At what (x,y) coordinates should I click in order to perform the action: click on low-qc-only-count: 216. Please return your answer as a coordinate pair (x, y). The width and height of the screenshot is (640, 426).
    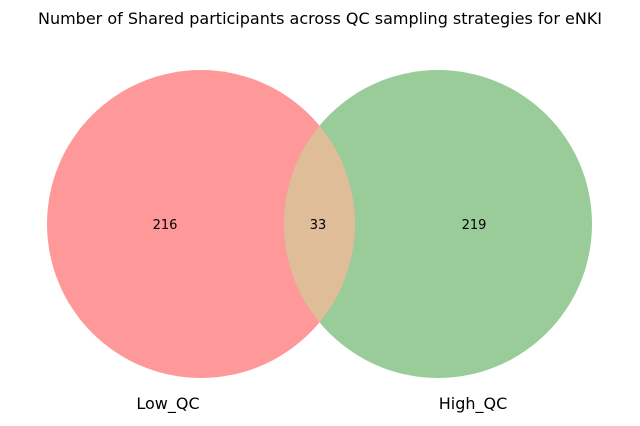
    Looking at the image, I should click on (165, 225).